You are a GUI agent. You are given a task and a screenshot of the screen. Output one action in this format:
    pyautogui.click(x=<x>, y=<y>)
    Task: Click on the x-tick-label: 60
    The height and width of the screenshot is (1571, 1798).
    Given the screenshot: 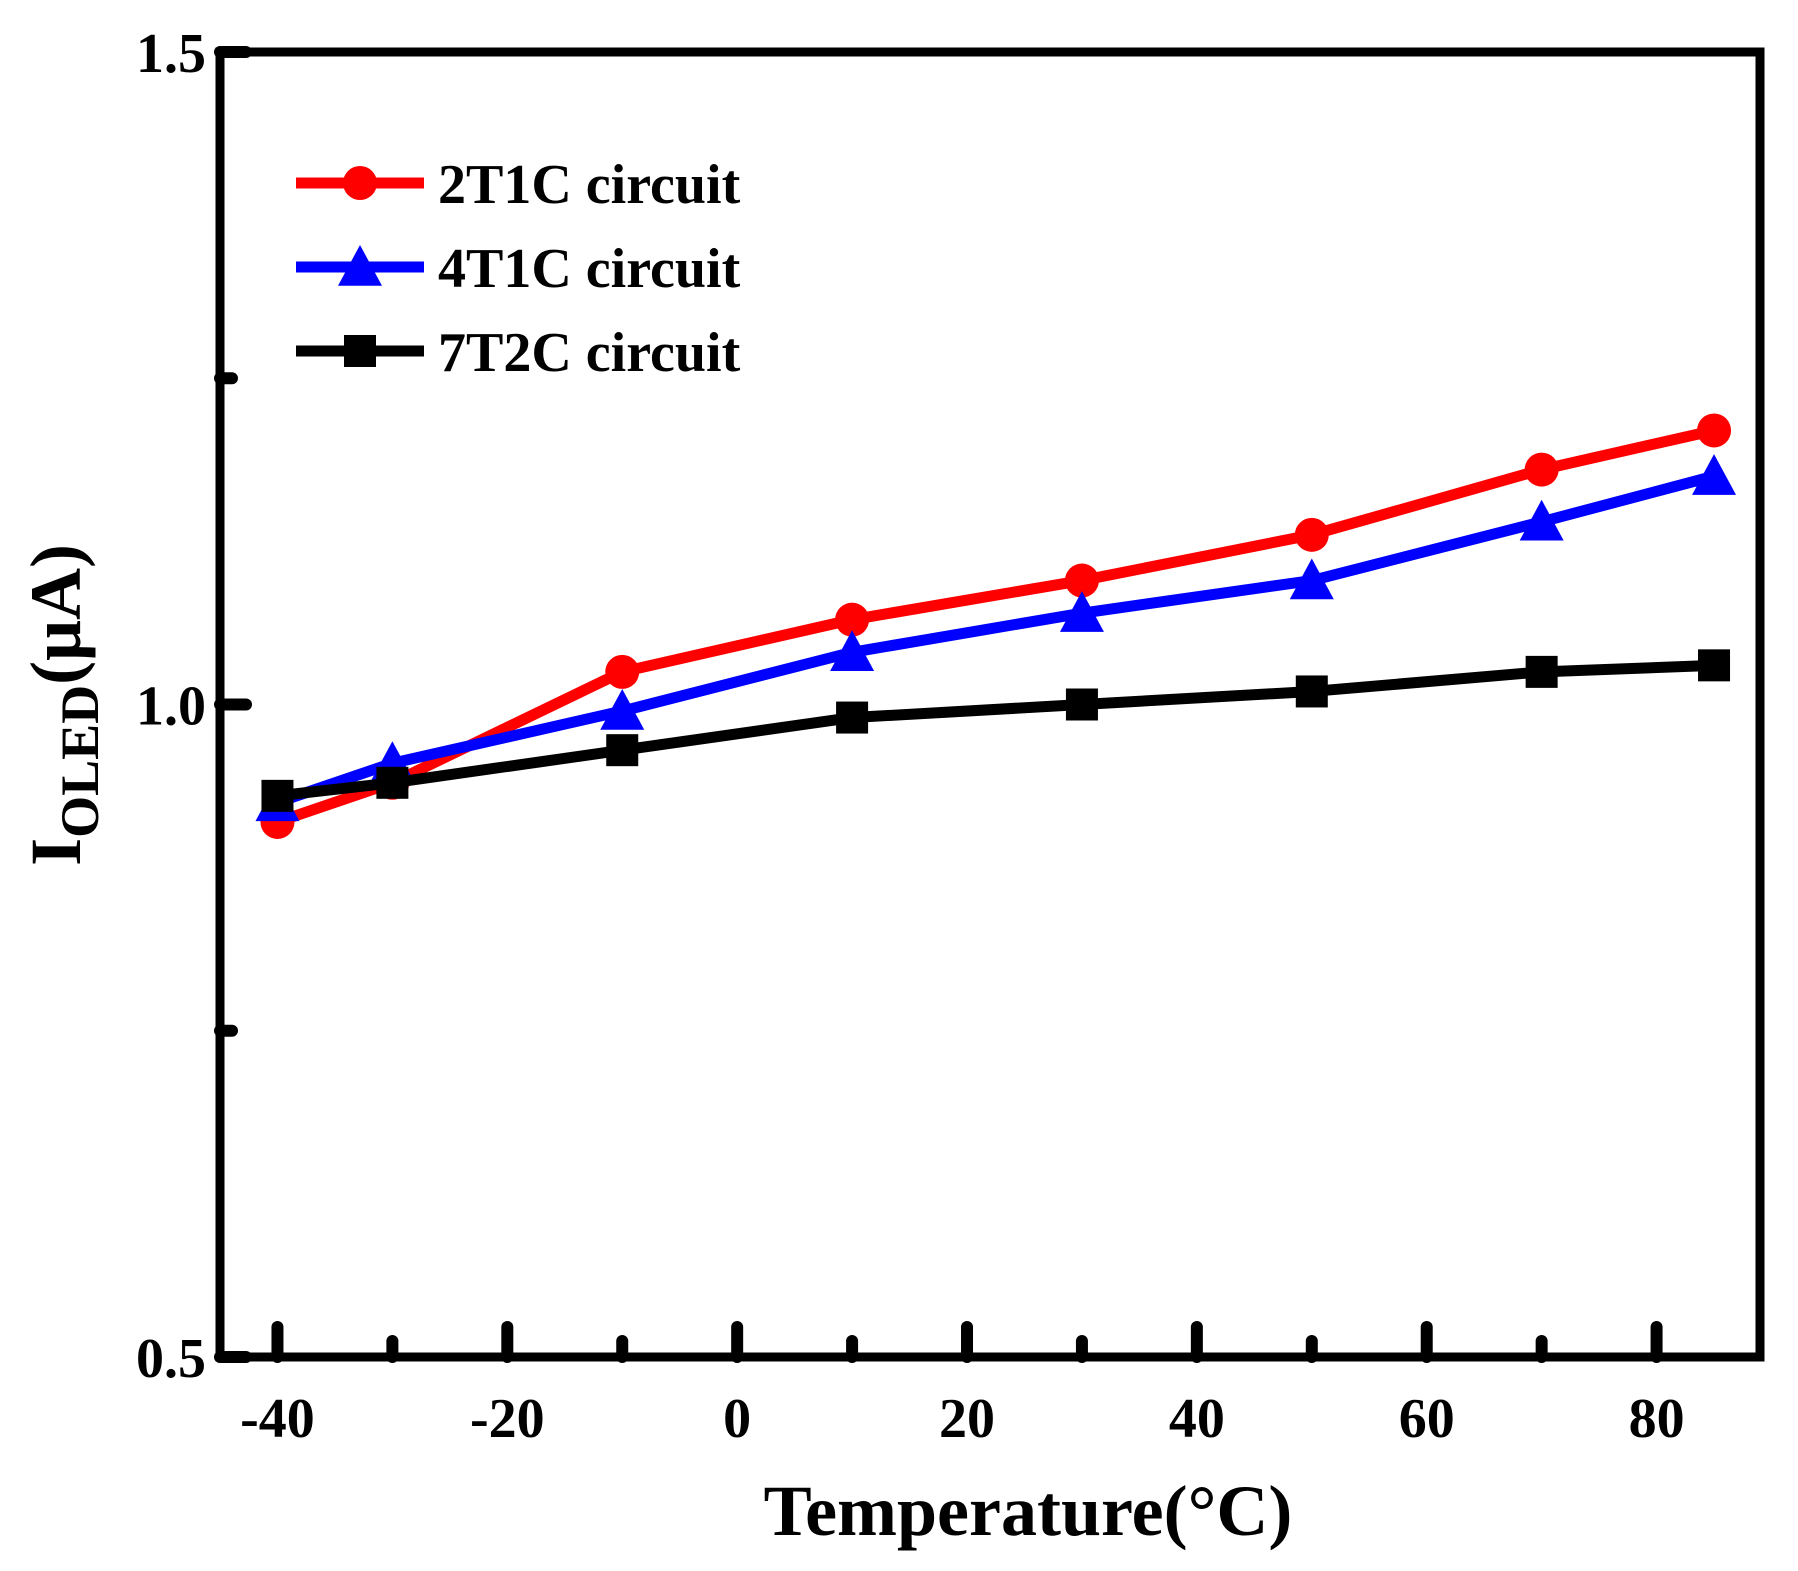 What is the action you would take?
    pyautogui.click(x=1427, y=1419)
    